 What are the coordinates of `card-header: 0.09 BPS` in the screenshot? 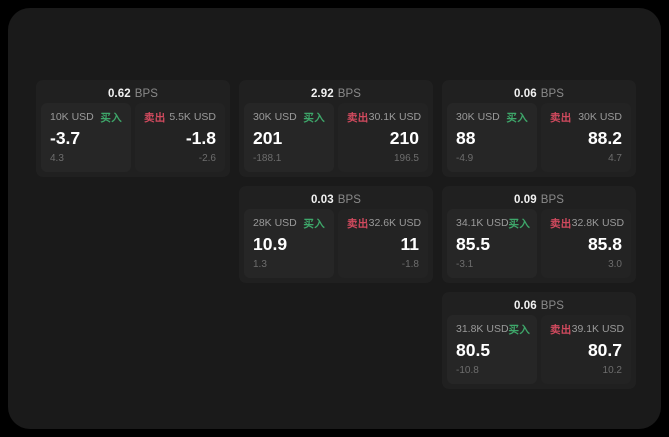 It's located at (539, 200).